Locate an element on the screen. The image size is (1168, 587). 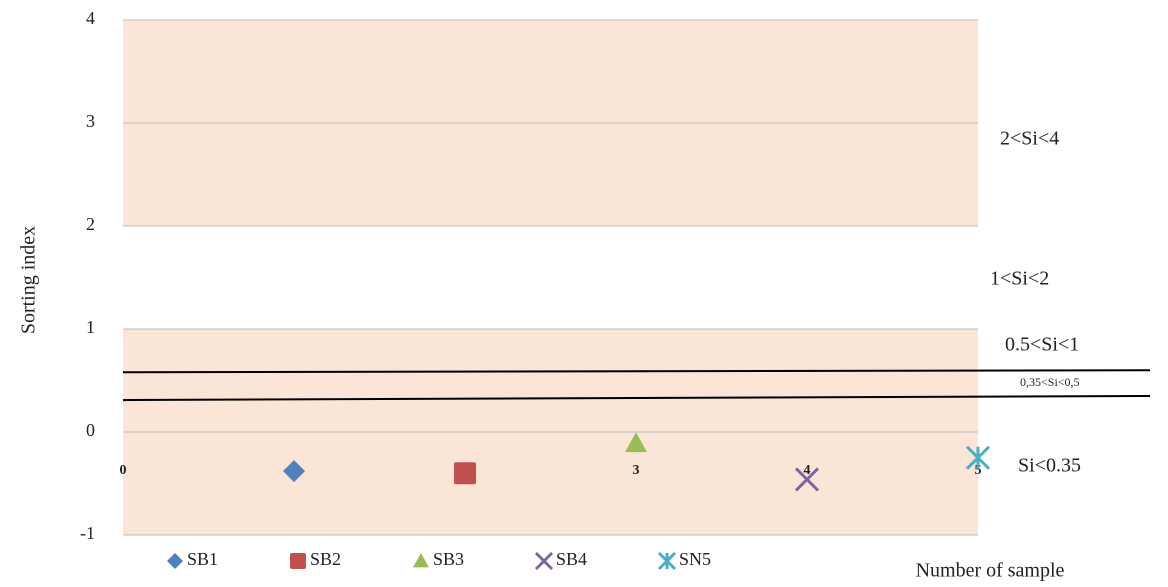
band-annotation: 0,35<Si<0,5 is located at coordinates (1050, 382).